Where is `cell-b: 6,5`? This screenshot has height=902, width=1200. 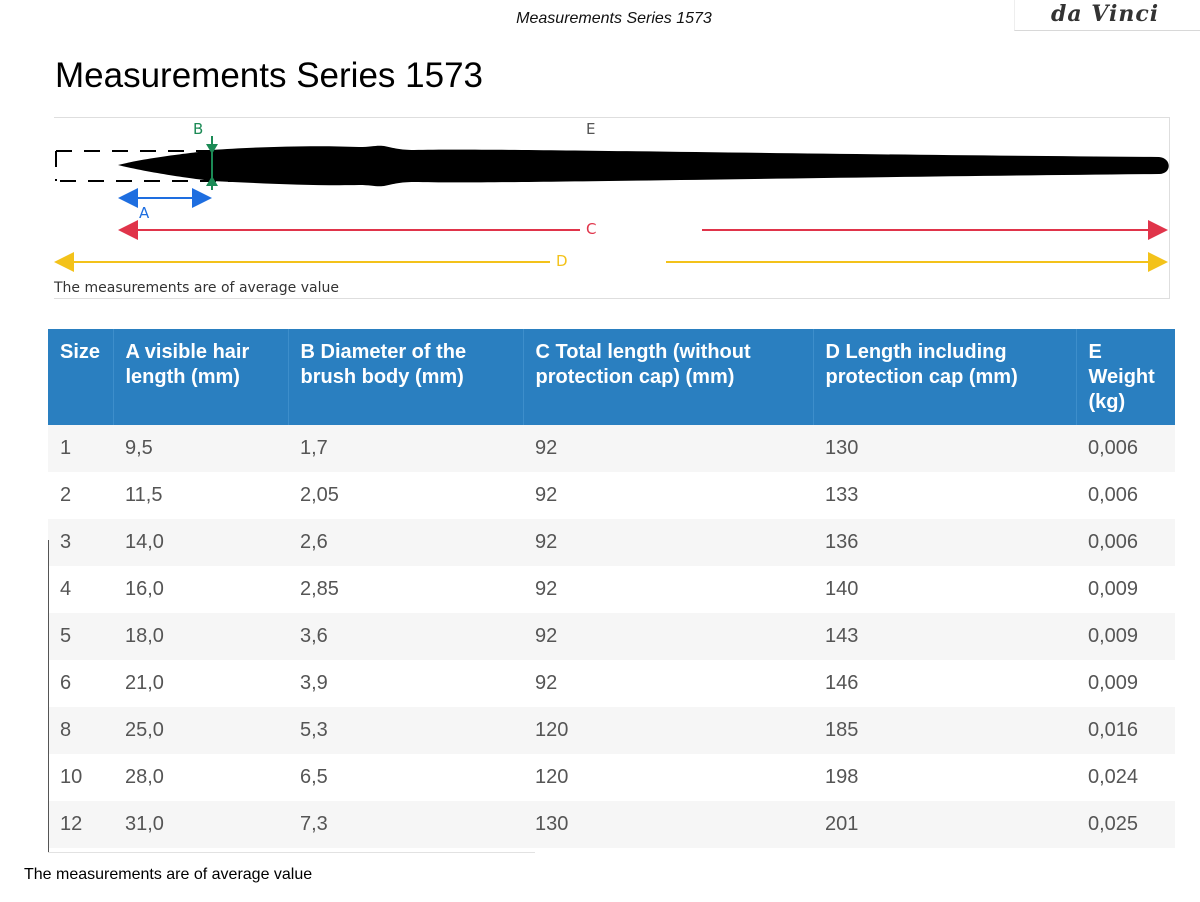 cell-b: 6,5 is located at coordinates (405, 777).